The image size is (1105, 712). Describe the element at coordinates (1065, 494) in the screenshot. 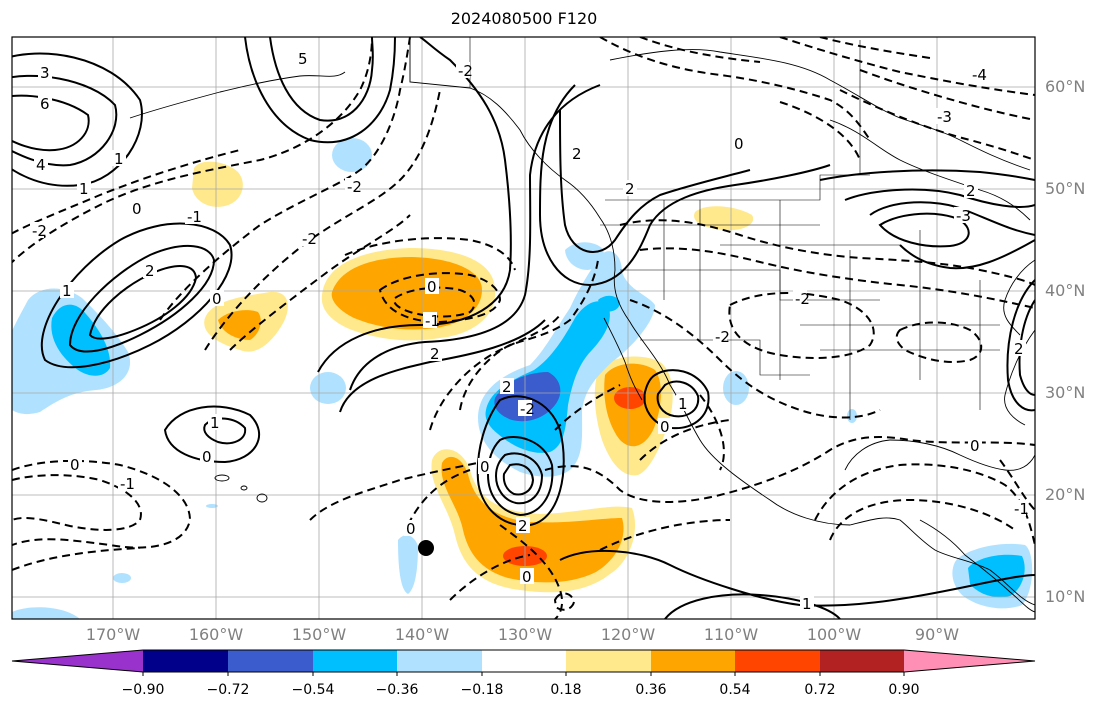

I see `lat-label: 20°N` at that location.